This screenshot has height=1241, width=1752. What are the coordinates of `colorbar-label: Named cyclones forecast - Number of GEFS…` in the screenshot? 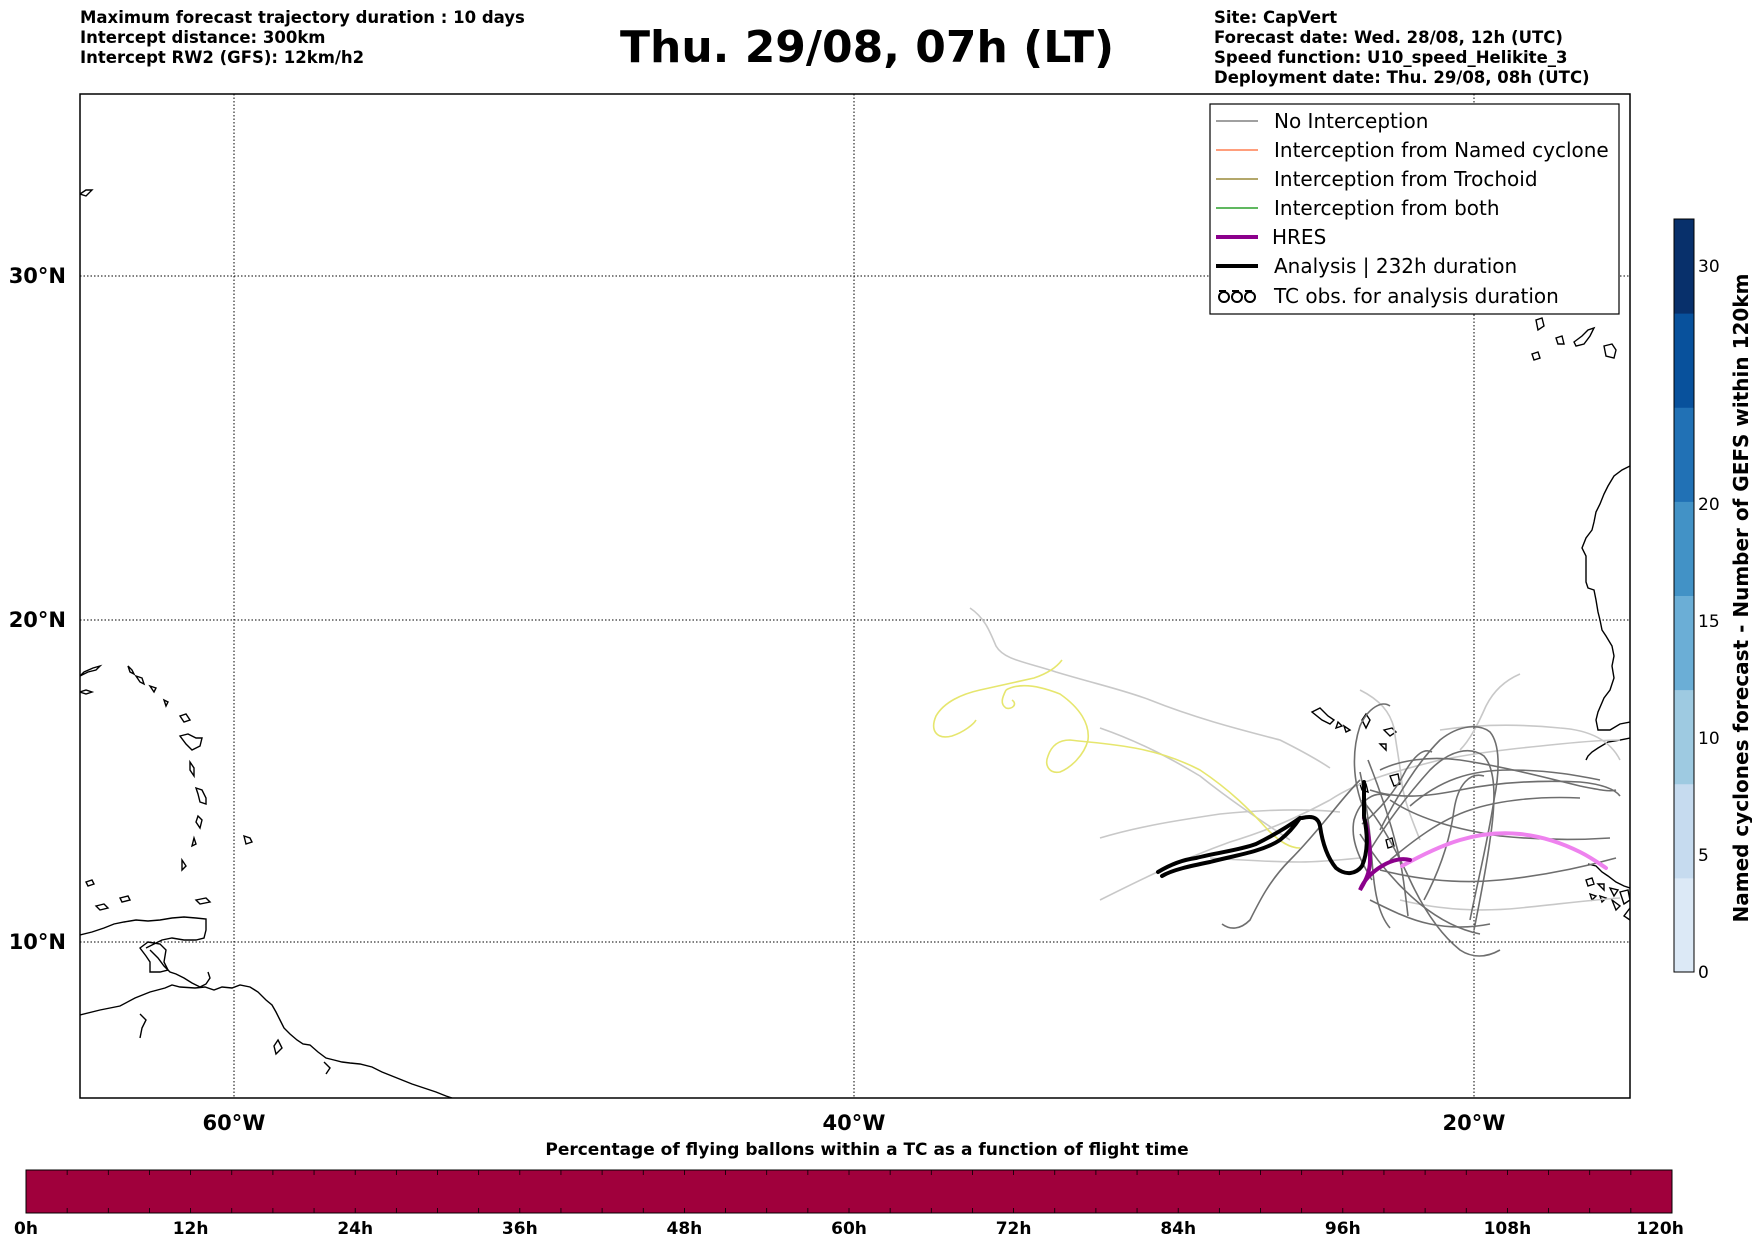 It's located at (1740, 598).